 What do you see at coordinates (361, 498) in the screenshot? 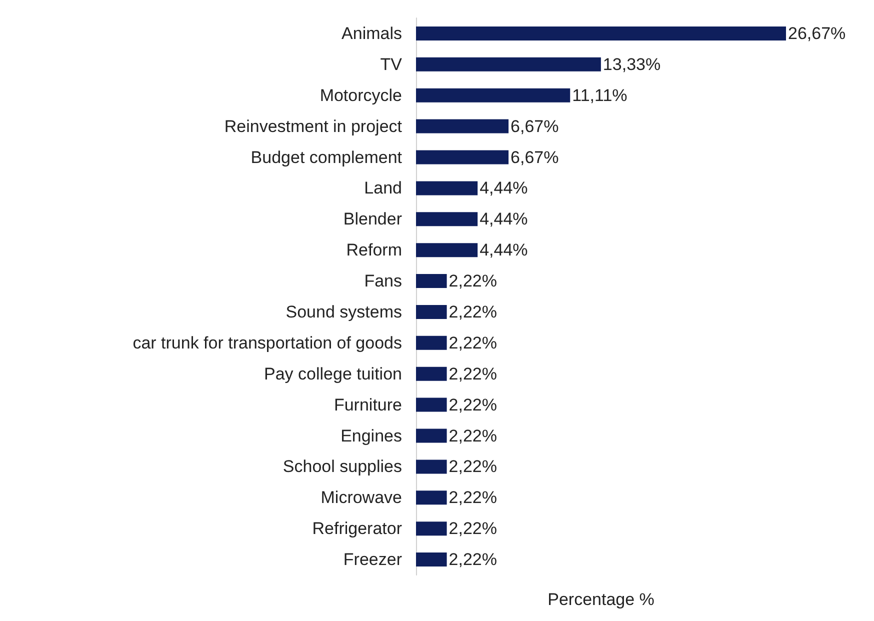
I see `y-tick-label: Microwave` at bounding box center [361, 498].